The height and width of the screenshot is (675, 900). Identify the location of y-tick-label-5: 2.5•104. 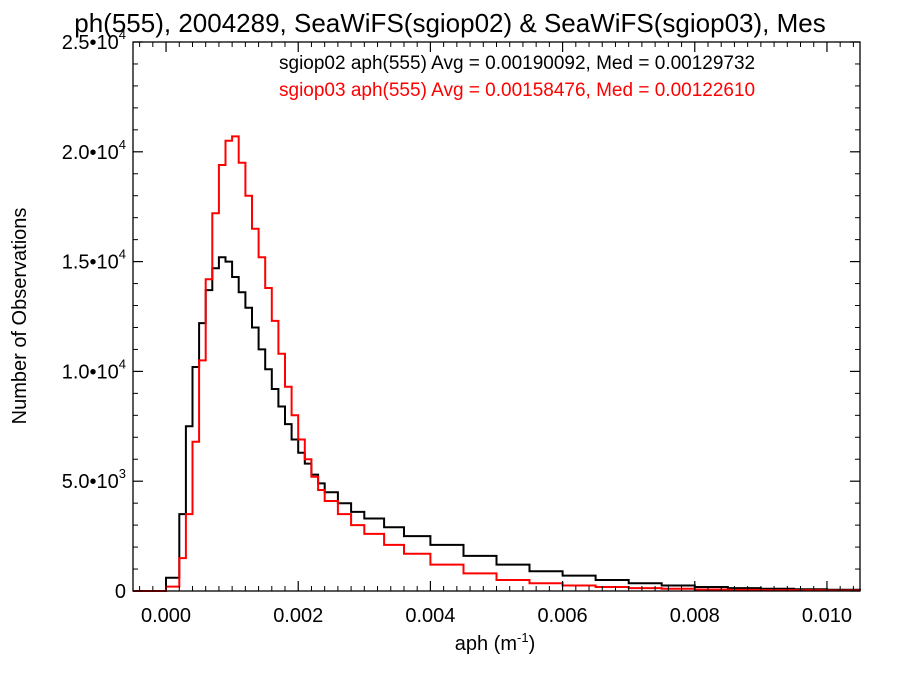
(94, 40).